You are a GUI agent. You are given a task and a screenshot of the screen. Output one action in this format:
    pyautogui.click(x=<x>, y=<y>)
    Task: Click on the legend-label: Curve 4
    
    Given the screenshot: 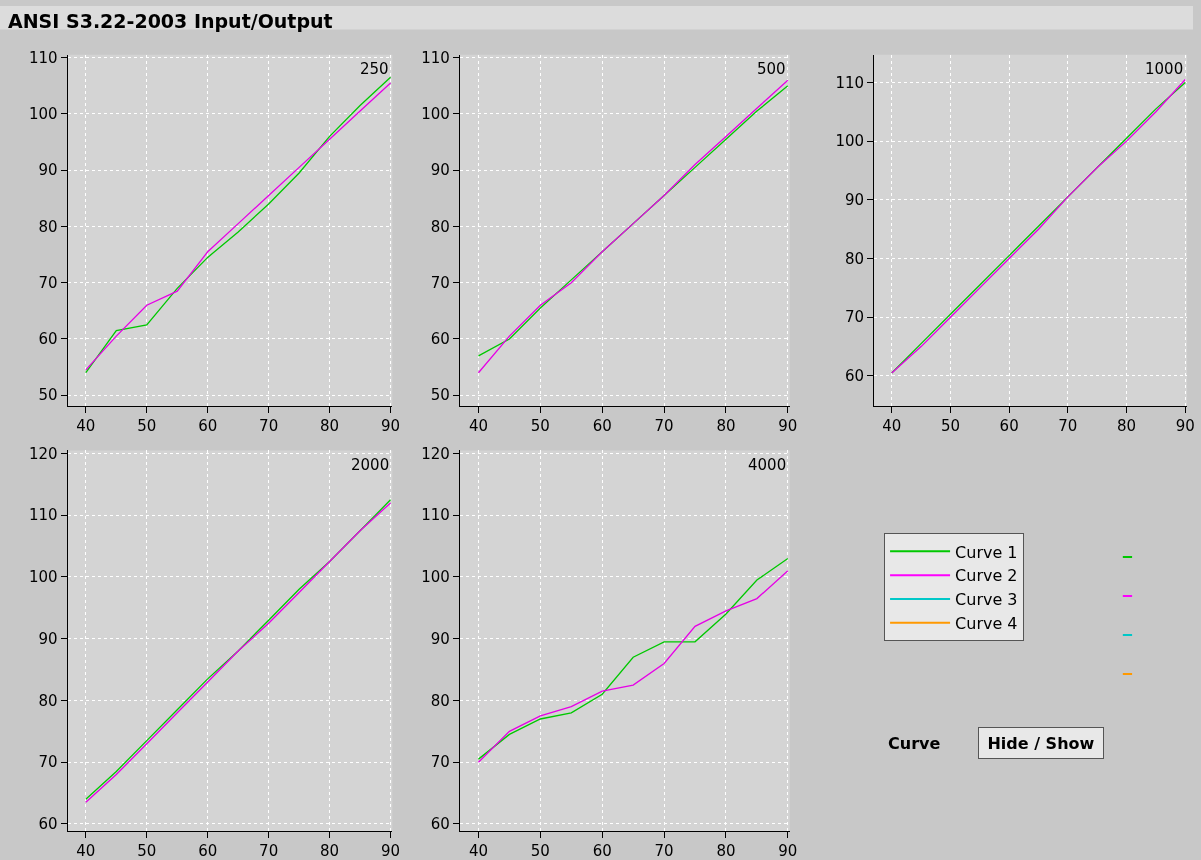 What is the action you would take?
    pyautogui.click(x=986, y=623)
    